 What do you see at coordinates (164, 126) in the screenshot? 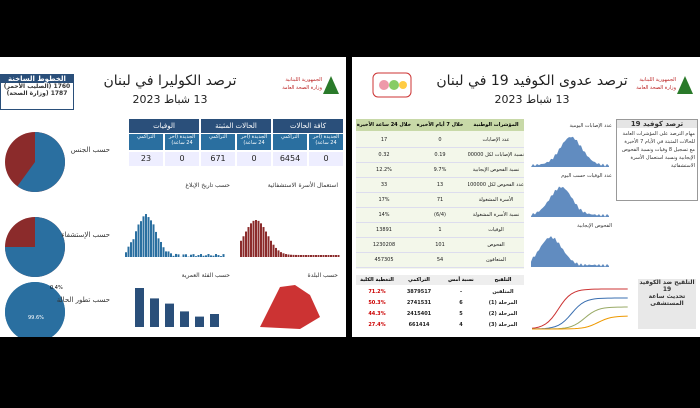
I see `group-header: الوفيات` at bounding box center [164, 126].